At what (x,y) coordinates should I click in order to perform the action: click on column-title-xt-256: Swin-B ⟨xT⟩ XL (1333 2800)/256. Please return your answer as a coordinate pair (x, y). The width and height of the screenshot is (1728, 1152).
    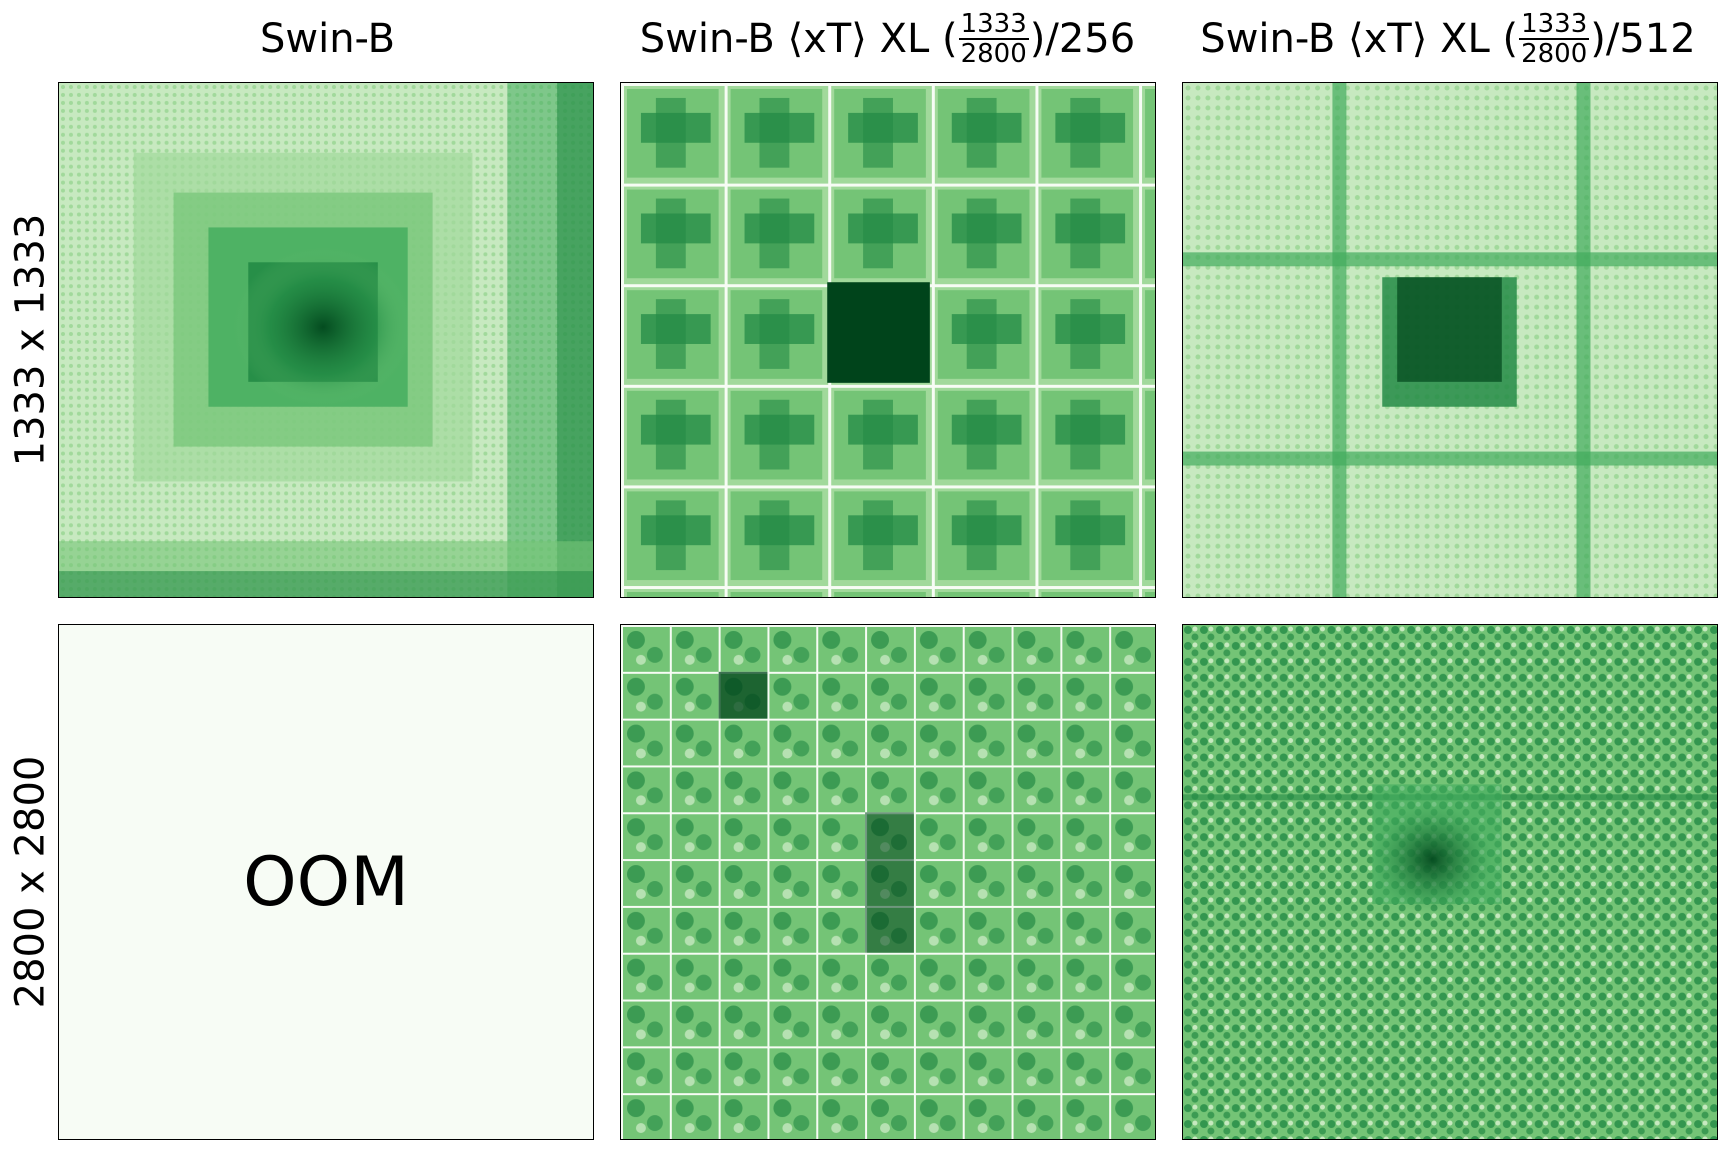
    Looking at the image, I should click on (887, 39).